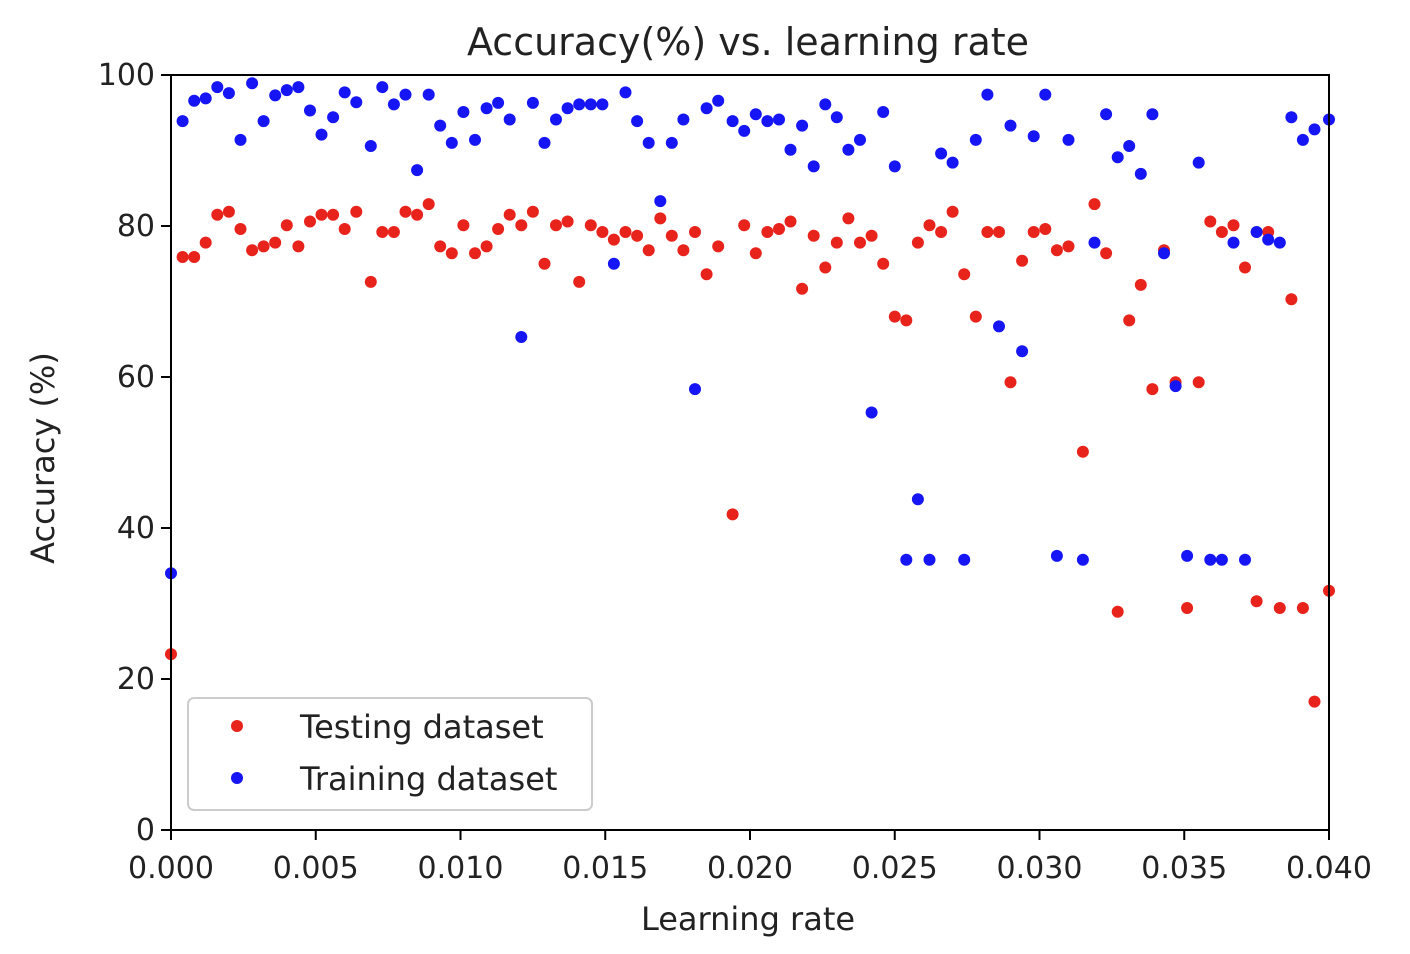 The height and width of the screenshot is (954, 1410). What do you see at coordinates (136, 528) in the screenshot?
I see `y-tick-label: 40` at bounding box center [136, 528].